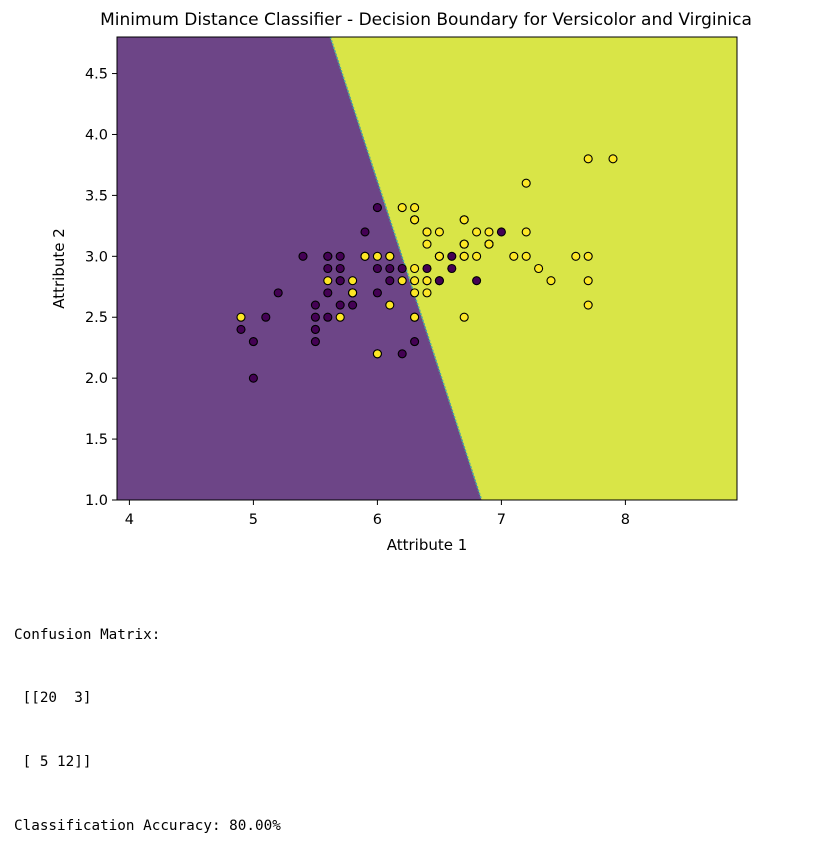  I want to click on x-tick-label: 4, so click(129, 520).